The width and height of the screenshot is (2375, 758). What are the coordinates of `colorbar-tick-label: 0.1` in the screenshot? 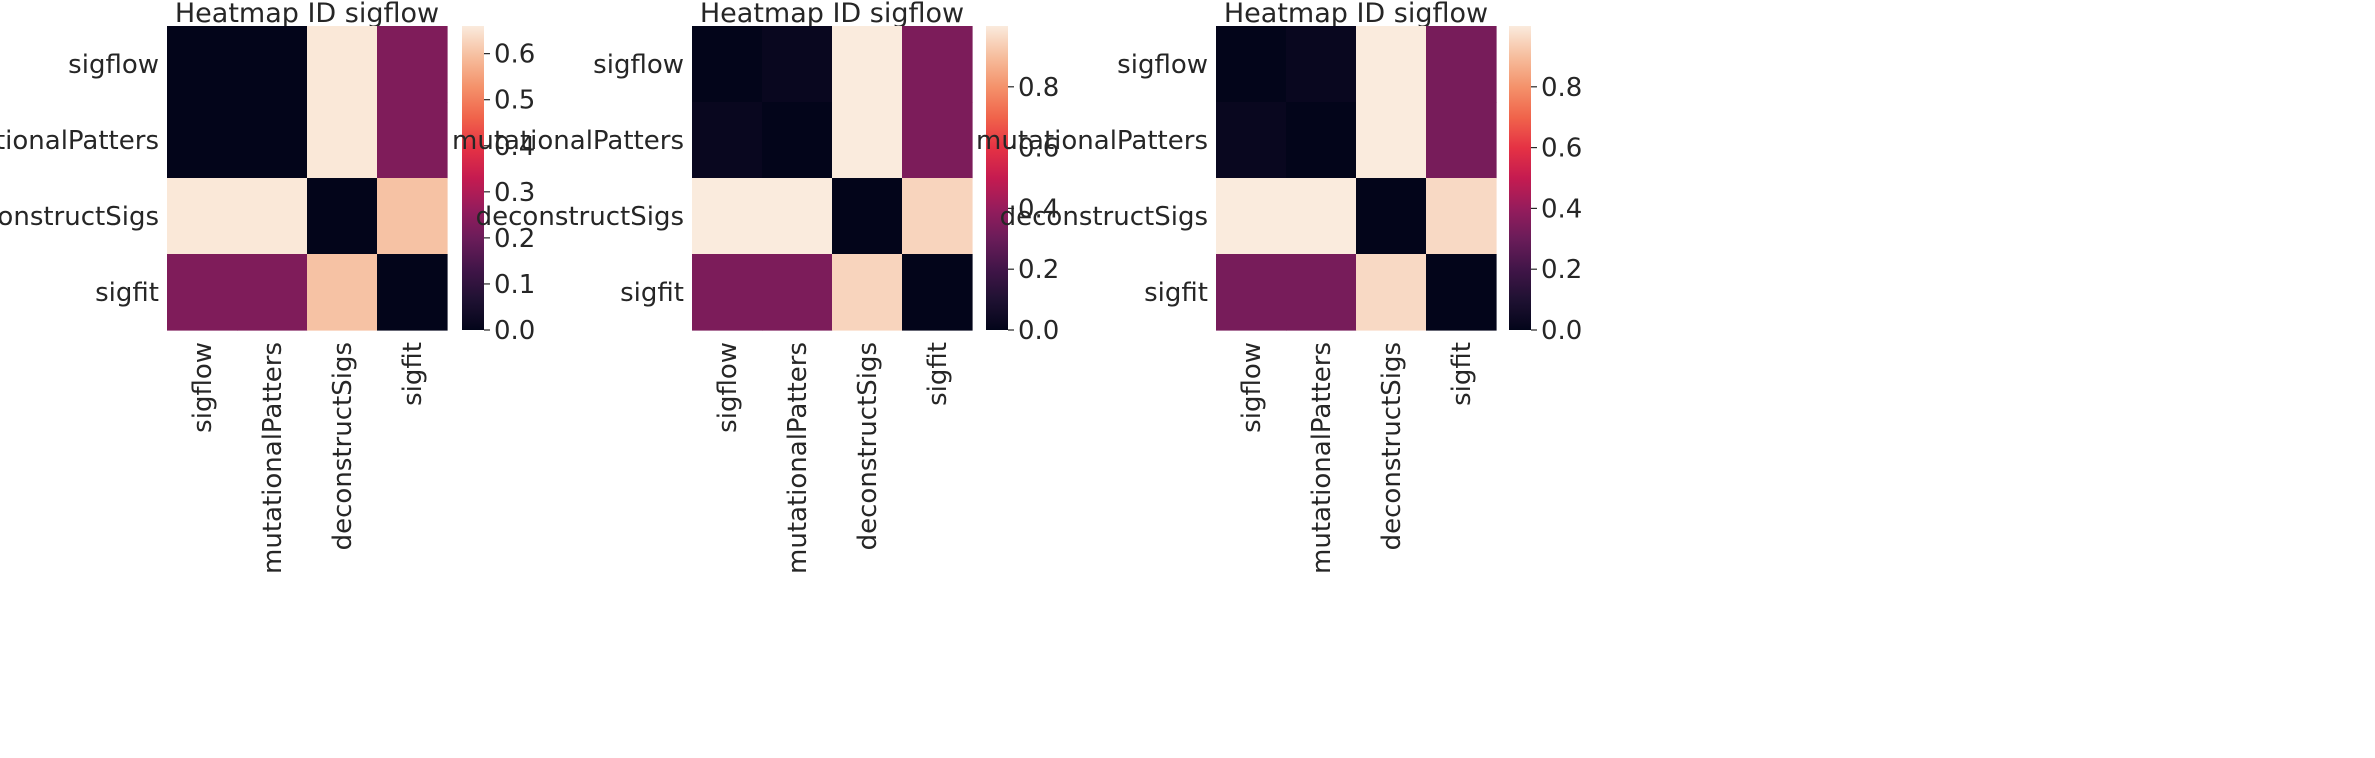 It's located at (514, 285).